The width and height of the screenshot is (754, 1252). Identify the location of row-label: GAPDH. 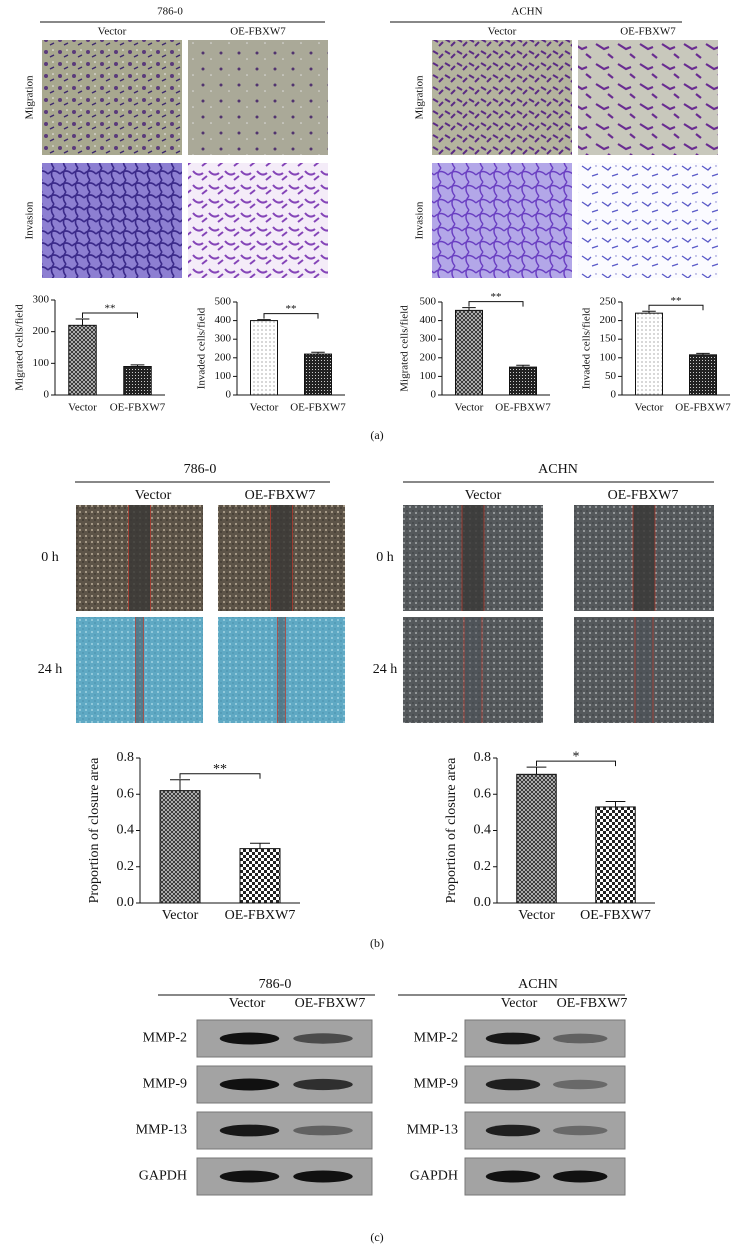
(434, 1176).